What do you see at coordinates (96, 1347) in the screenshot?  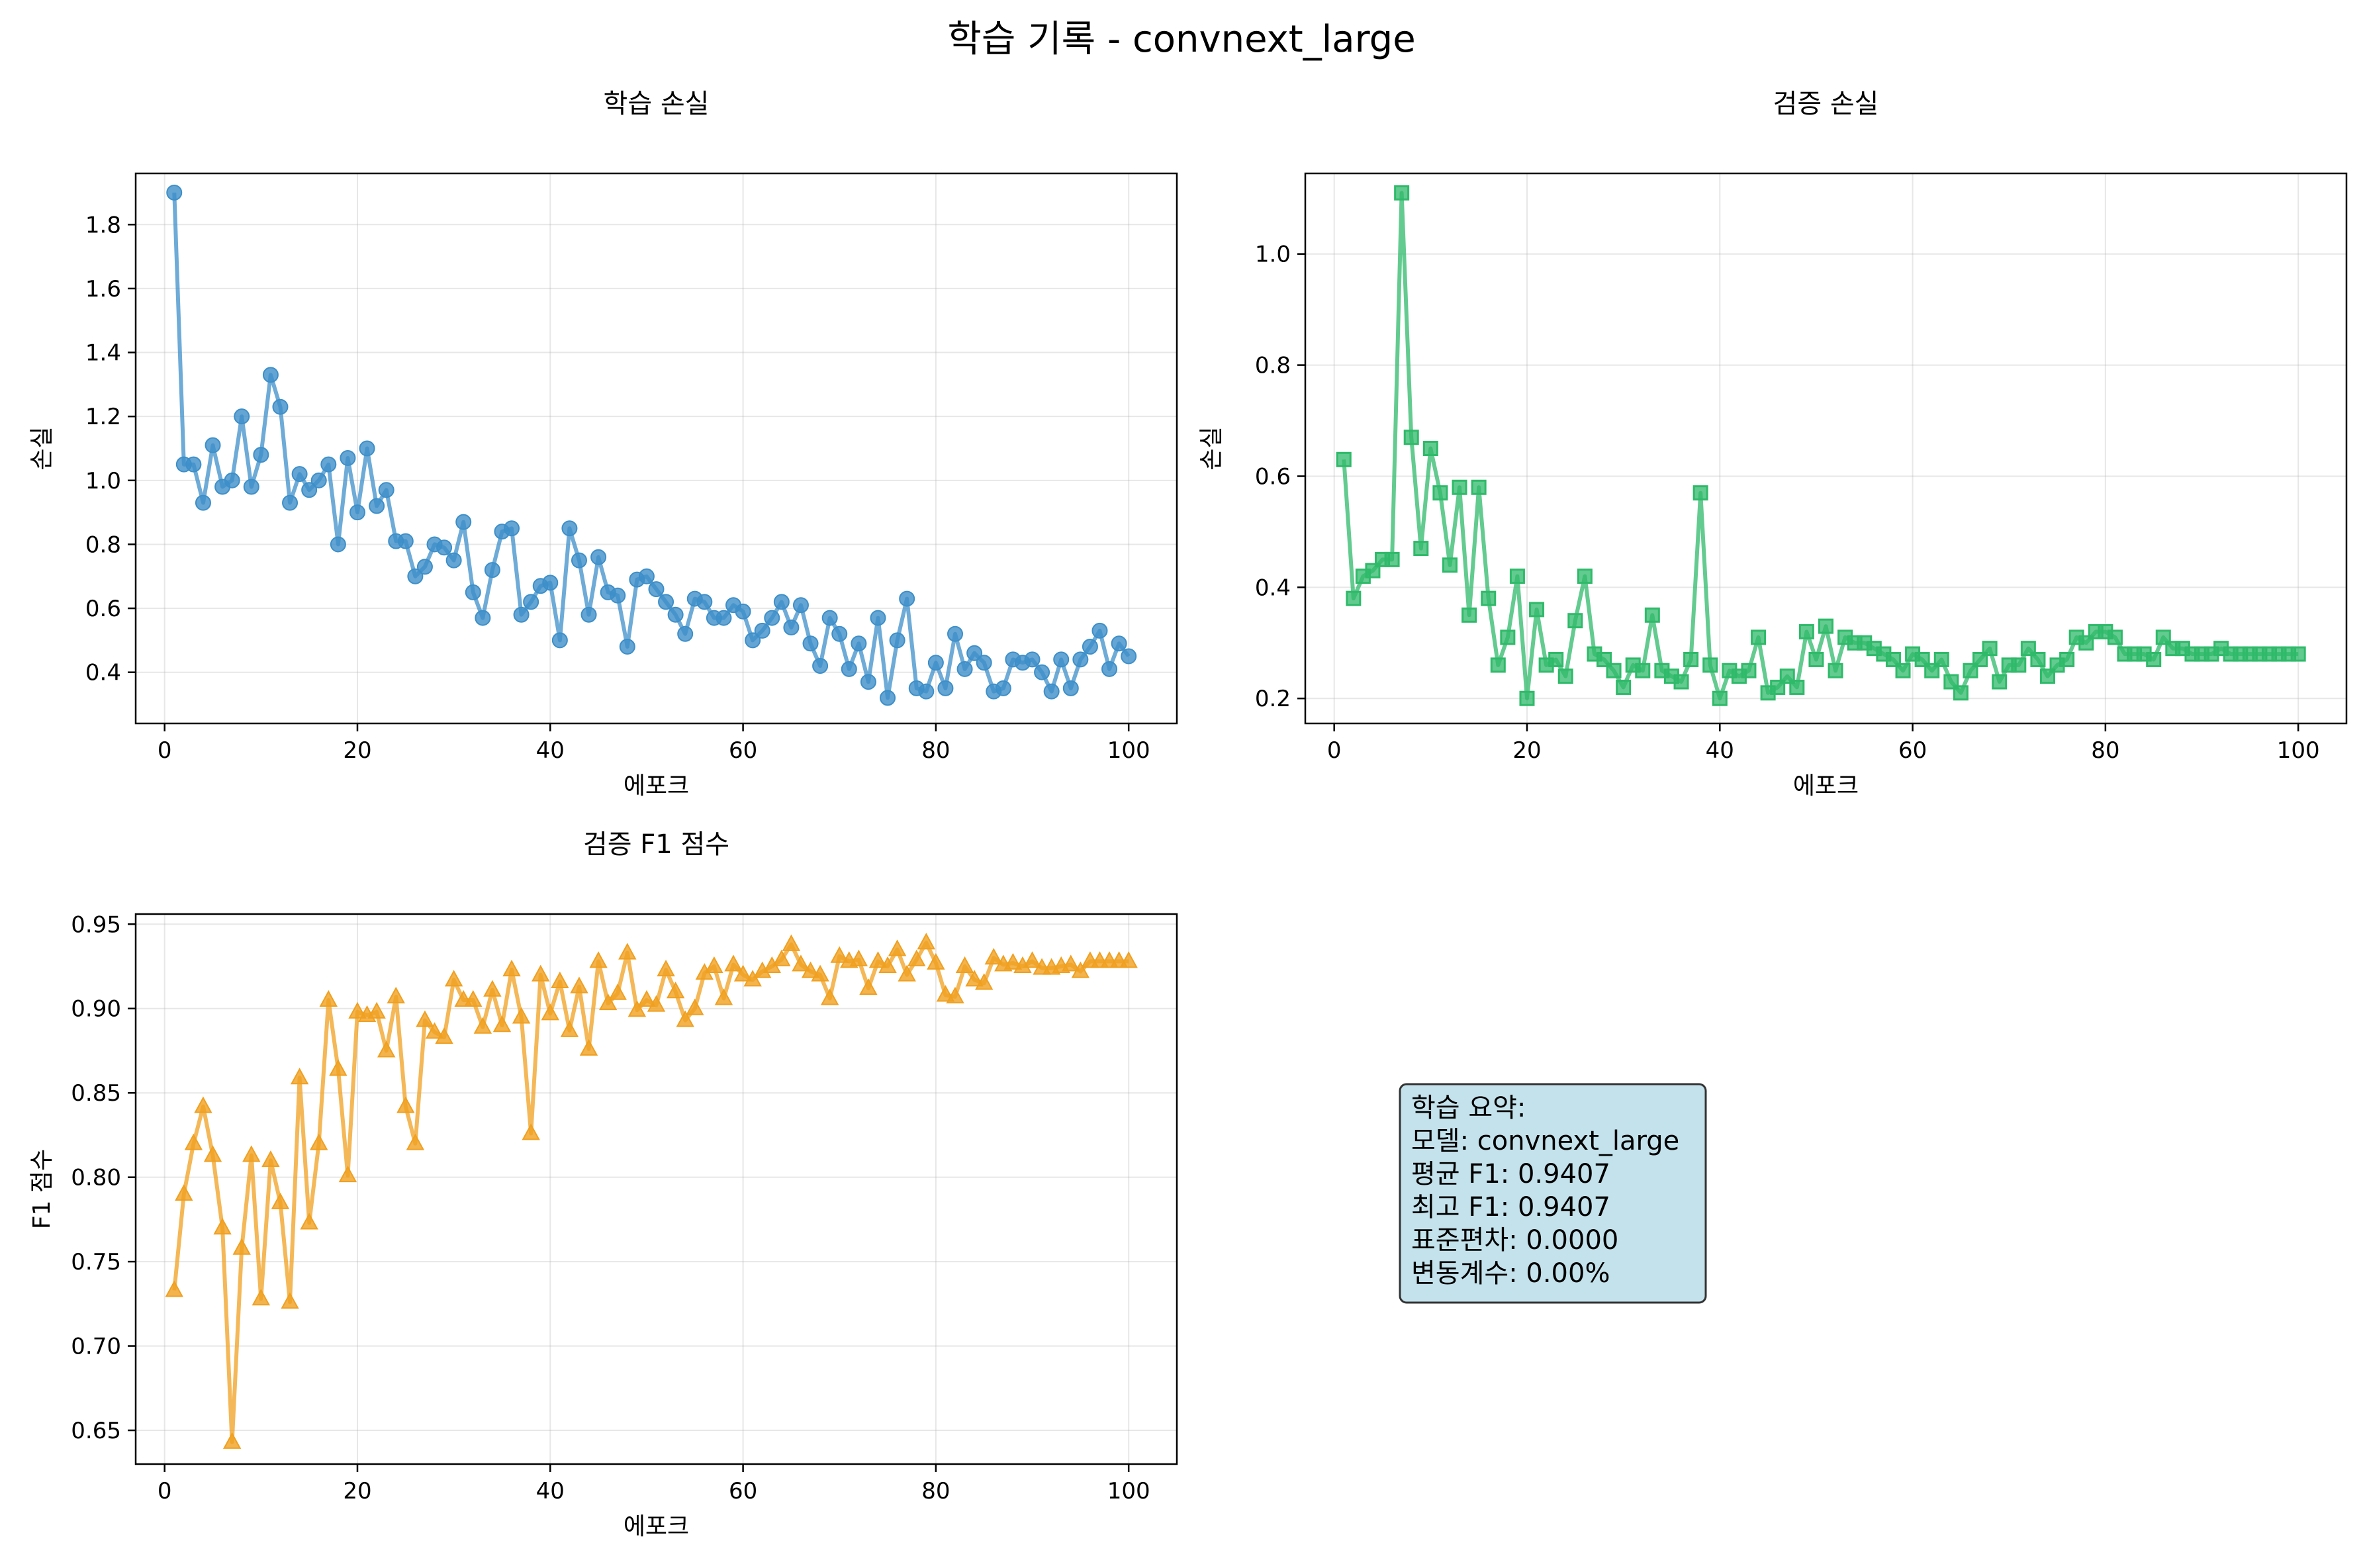 I see `y-tick-label: 0.70` at bounding box center [96, 1347].